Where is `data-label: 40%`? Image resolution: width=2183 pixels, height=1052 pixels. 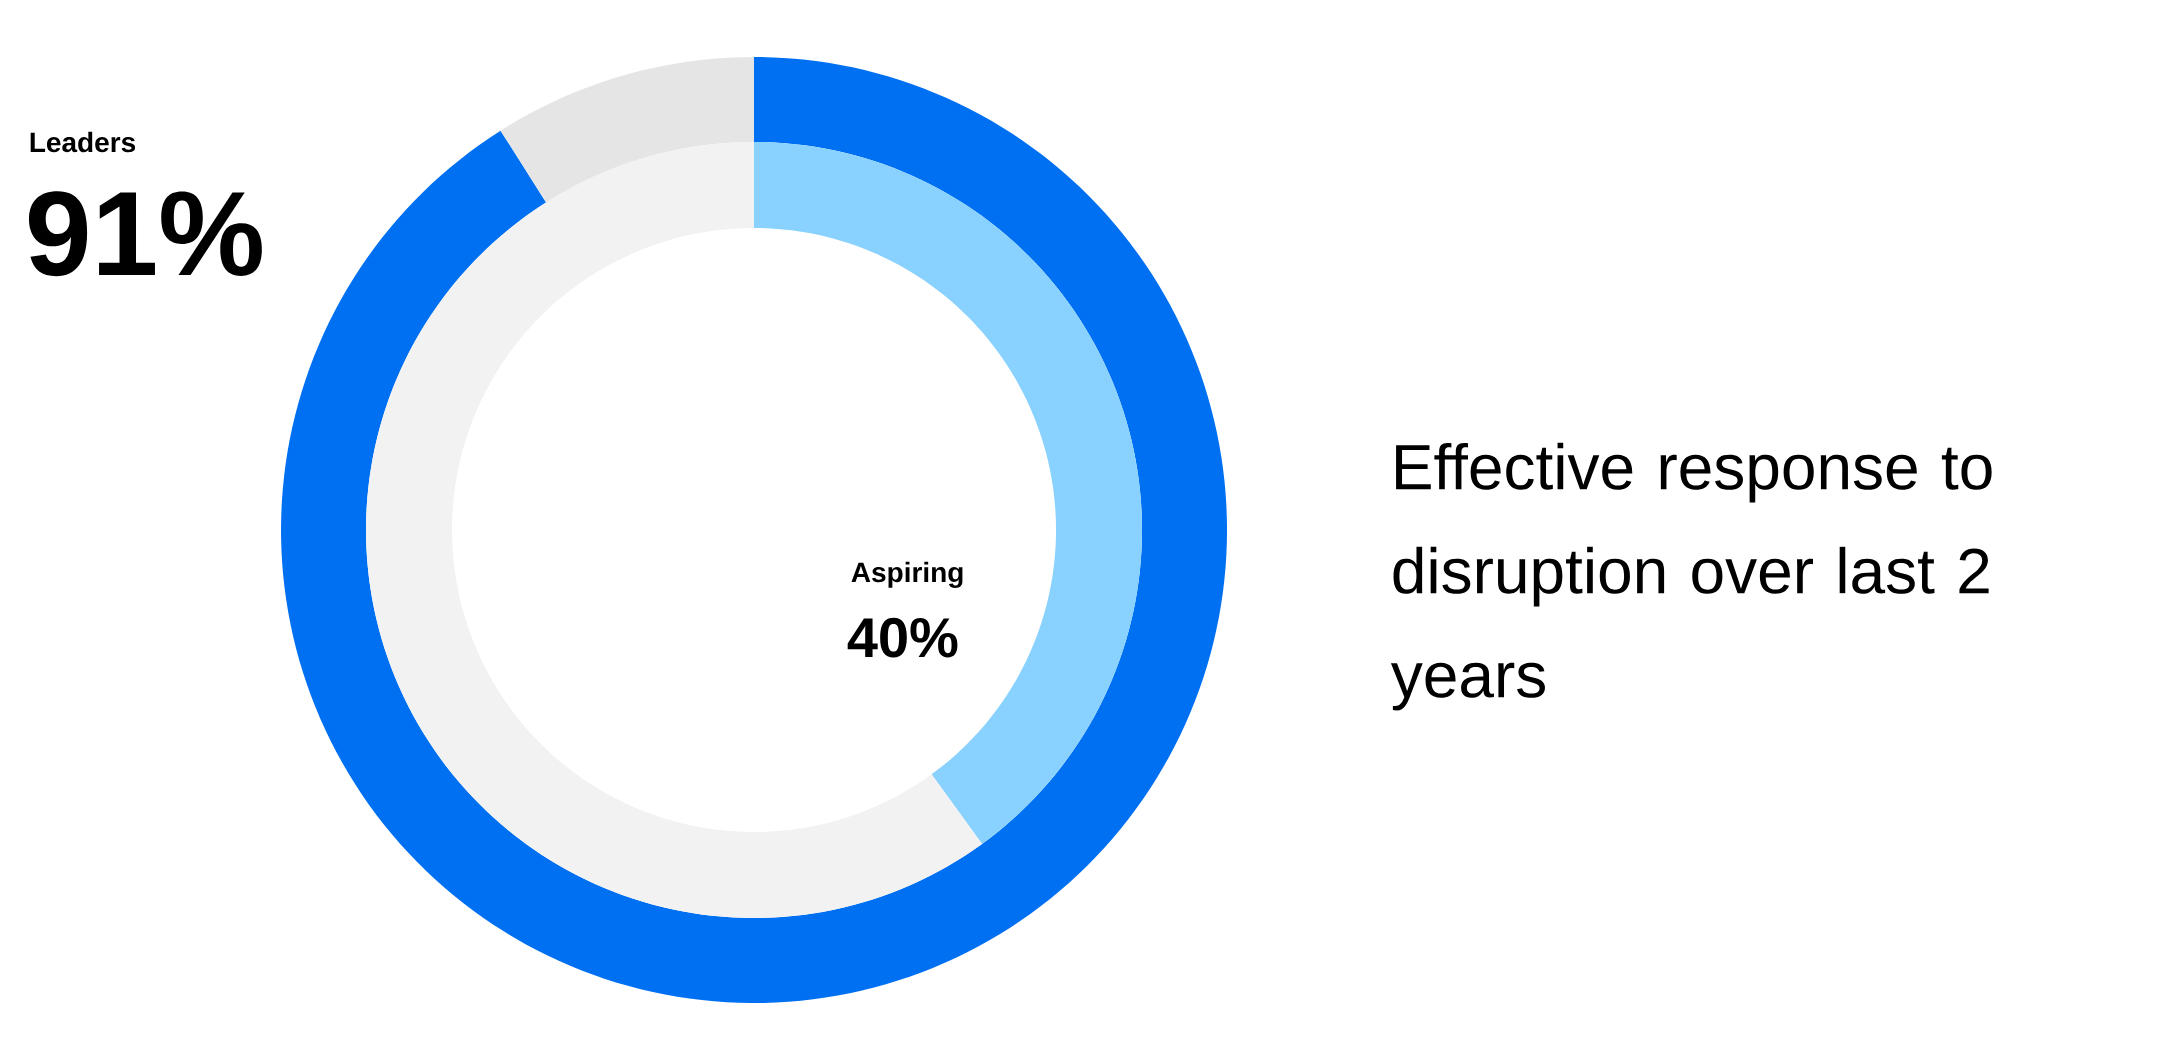
data-label: 40% is located at coordinates (902, 637).